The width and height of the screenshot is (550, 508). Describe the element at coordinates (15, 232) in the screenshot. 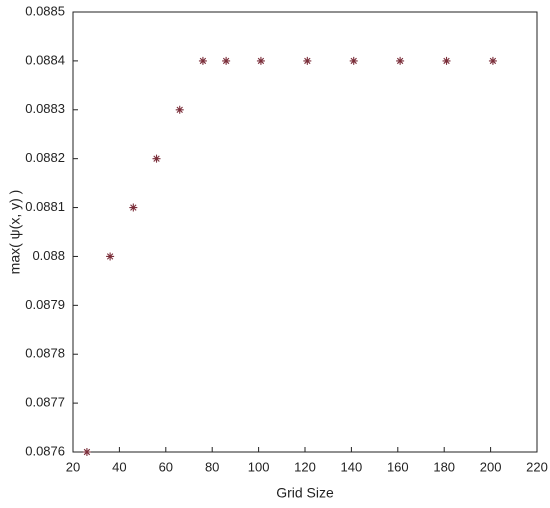

I see `y-axis-label: max( ψ(x, y) )` at that location.